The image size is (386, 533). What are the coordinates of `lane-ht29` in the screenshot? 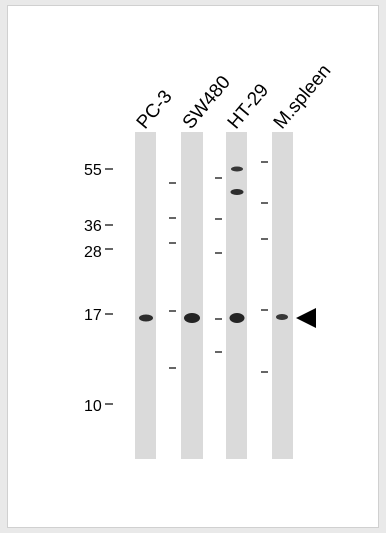 It's located at (236, 295).